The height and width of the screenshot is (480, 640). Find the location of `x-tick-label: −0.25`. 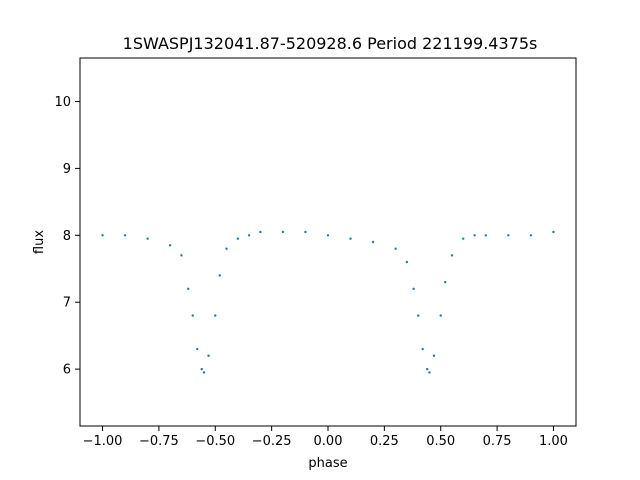

x-tick-label: −0.25 is located at coordinates (272, 441).